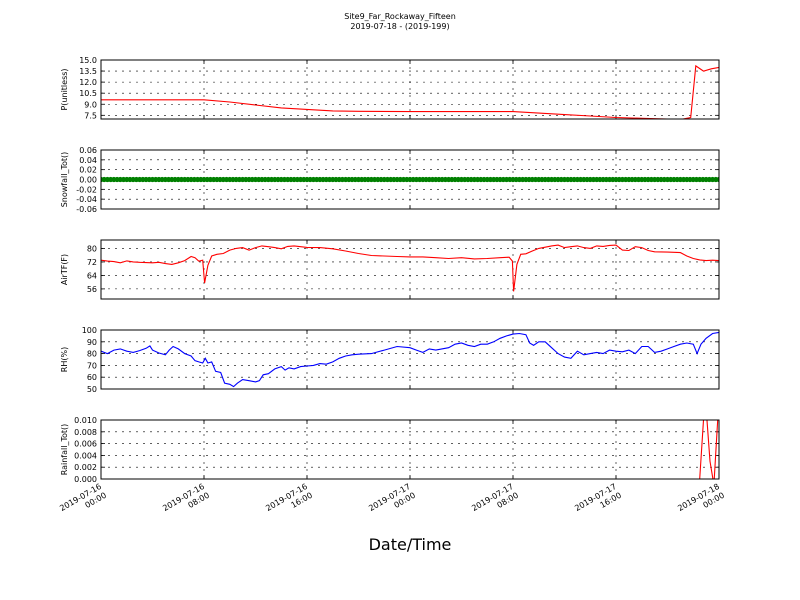 This screenshot has height=600, width=800. Describe the element at coordinates (399, 26) in the screenshot. I see `chart-subtitle: 2019-07-18 - (2019-199)` at that location.